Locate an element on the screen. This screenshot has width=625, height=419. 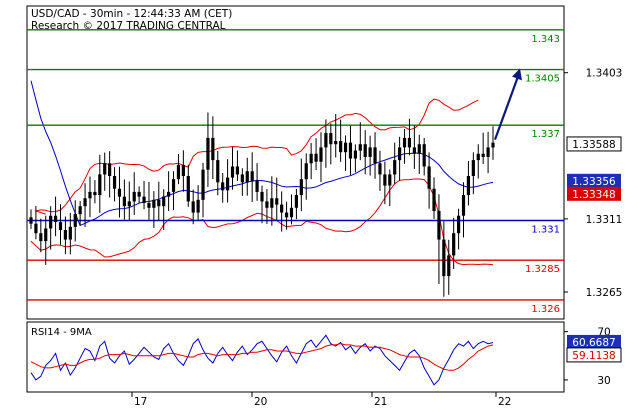
chart-title: USD/CAD - 30min - 12:44:33 AM (CET) is located at coordinates (131, 14).